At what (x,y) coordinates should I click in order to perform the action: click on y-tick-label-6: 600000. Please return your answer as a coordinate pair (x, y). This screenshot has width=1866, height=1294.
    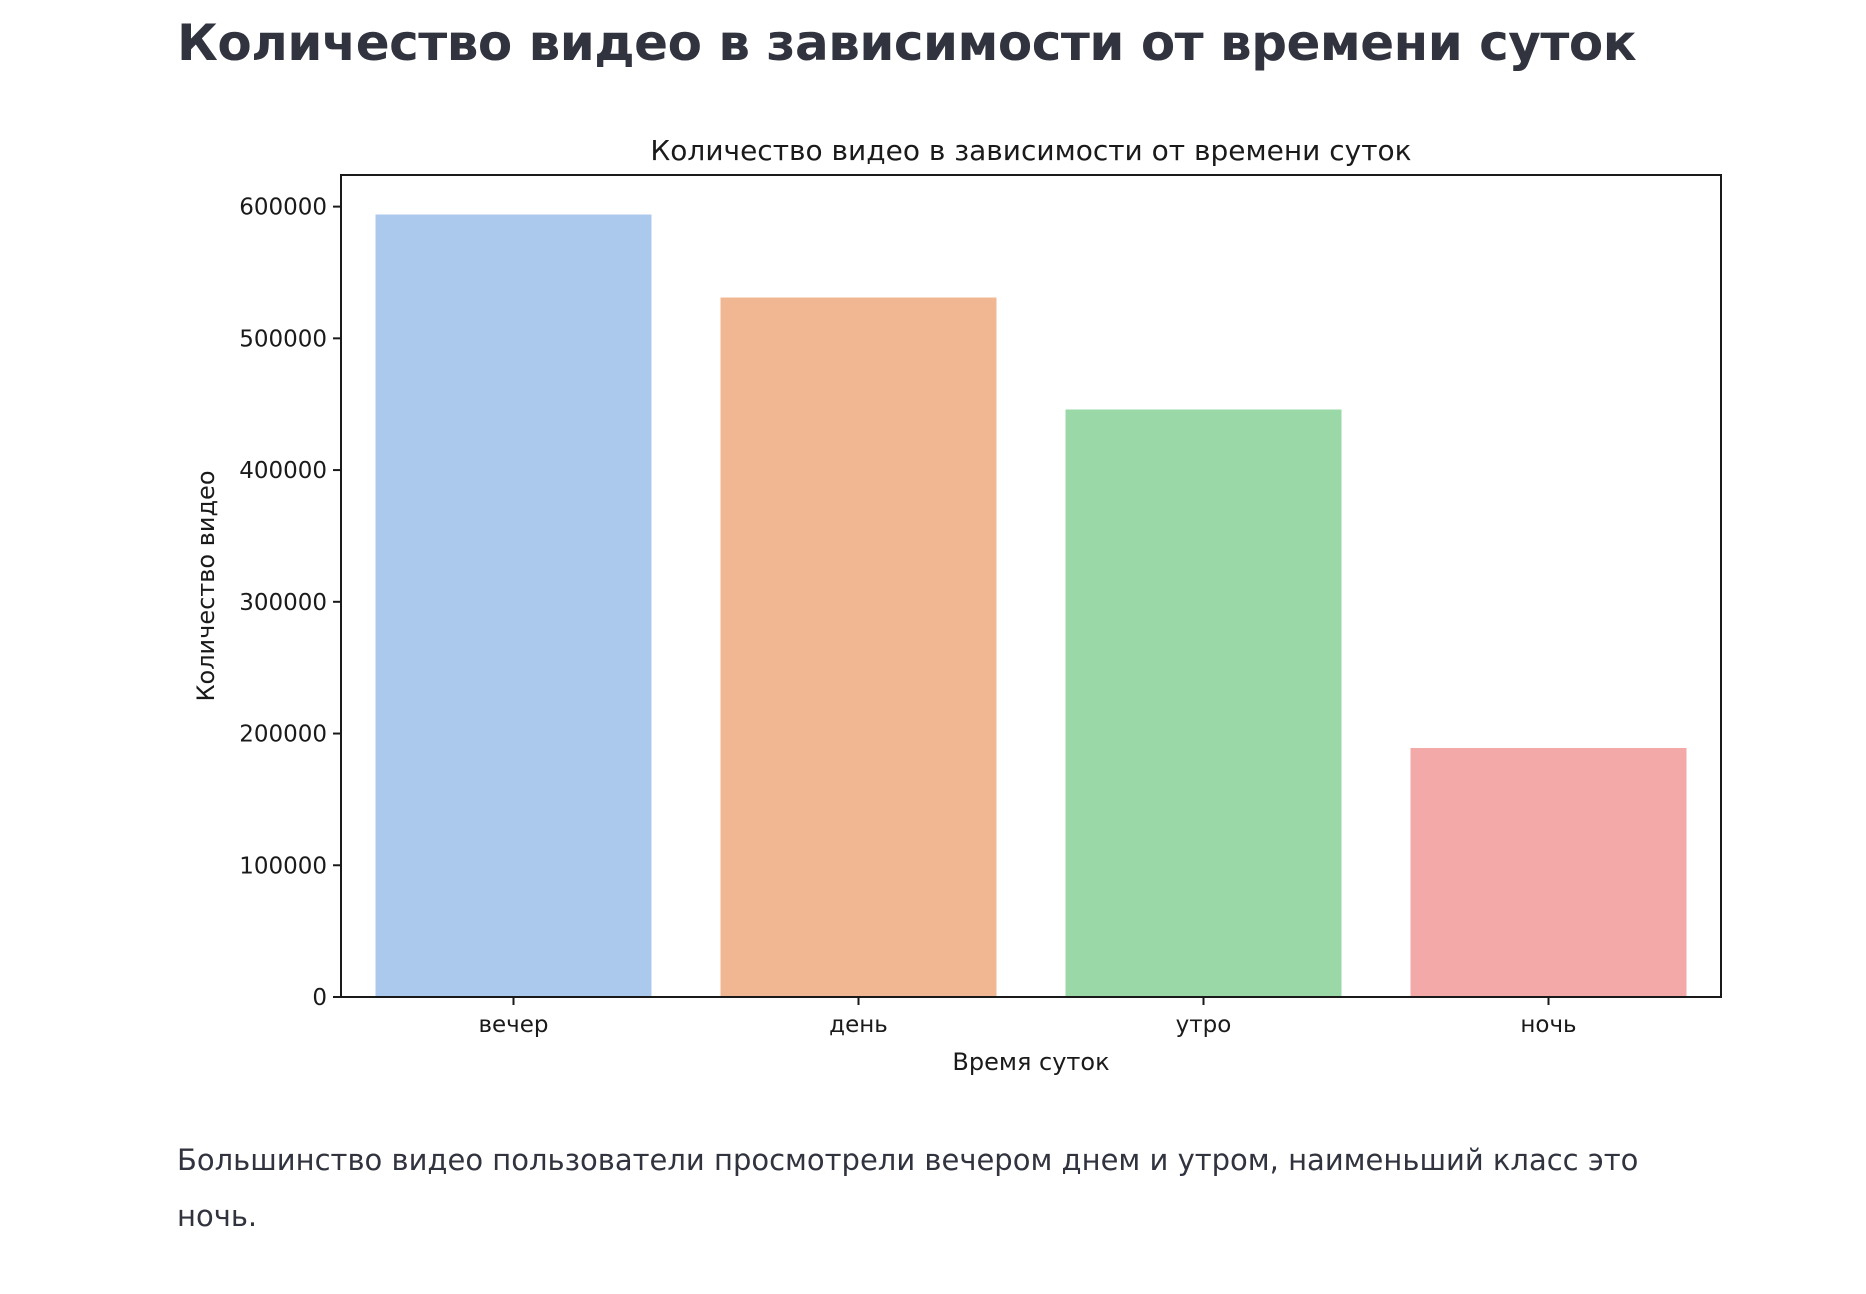
    Looking at the image, I should click on (283, 208).